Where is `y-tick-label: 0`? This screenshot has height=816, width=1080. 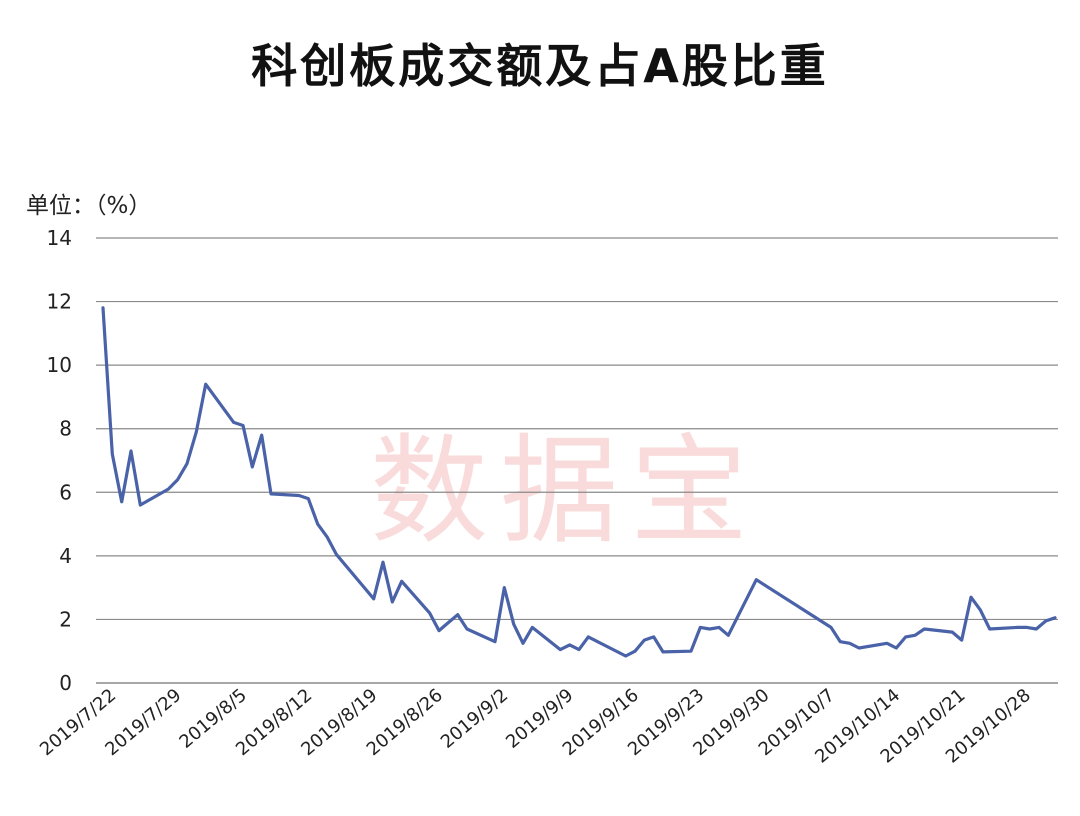 y-tick-label: 0 is located at coordinates (65, 683).